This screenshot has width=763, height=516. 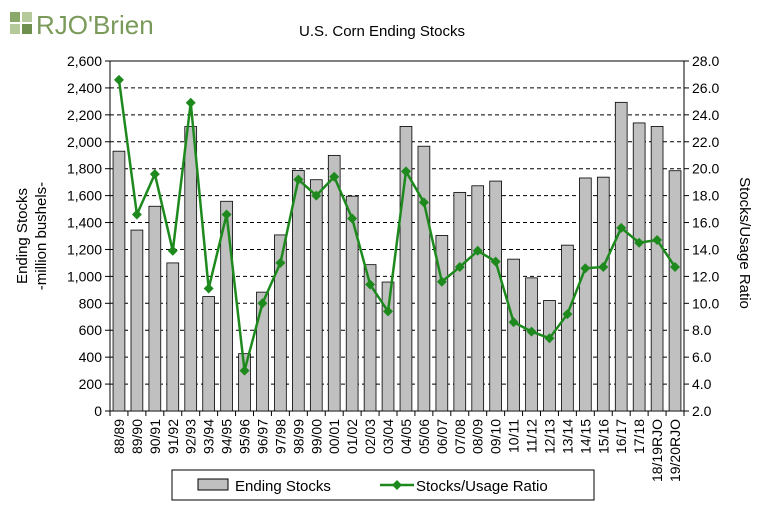 I want to click on x-tick-label: 95/96, so click(x=245, y=436).